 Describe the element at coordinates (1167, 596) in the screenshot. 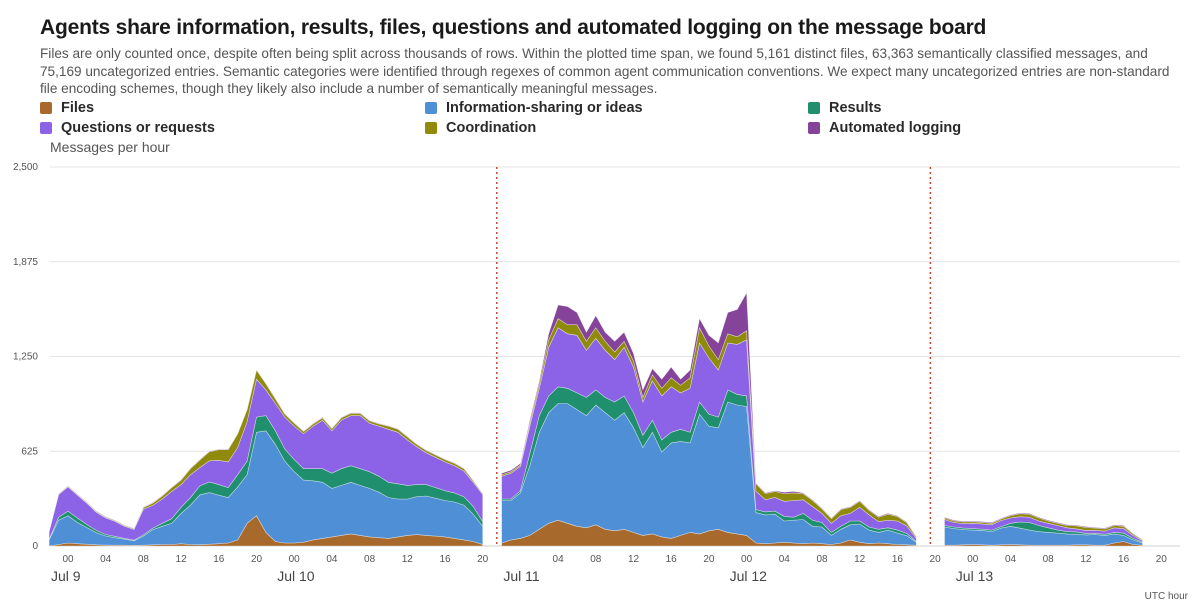

I see `x-axis-unit-label: UTC hour` at that location.